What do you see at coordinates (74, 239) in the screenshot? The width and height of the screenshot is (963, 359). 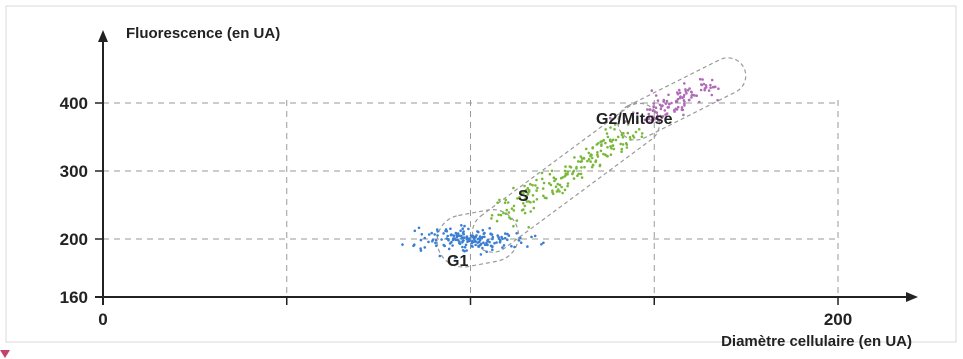 I see `y-tick-label: 200` at bounding box center [74, 239].